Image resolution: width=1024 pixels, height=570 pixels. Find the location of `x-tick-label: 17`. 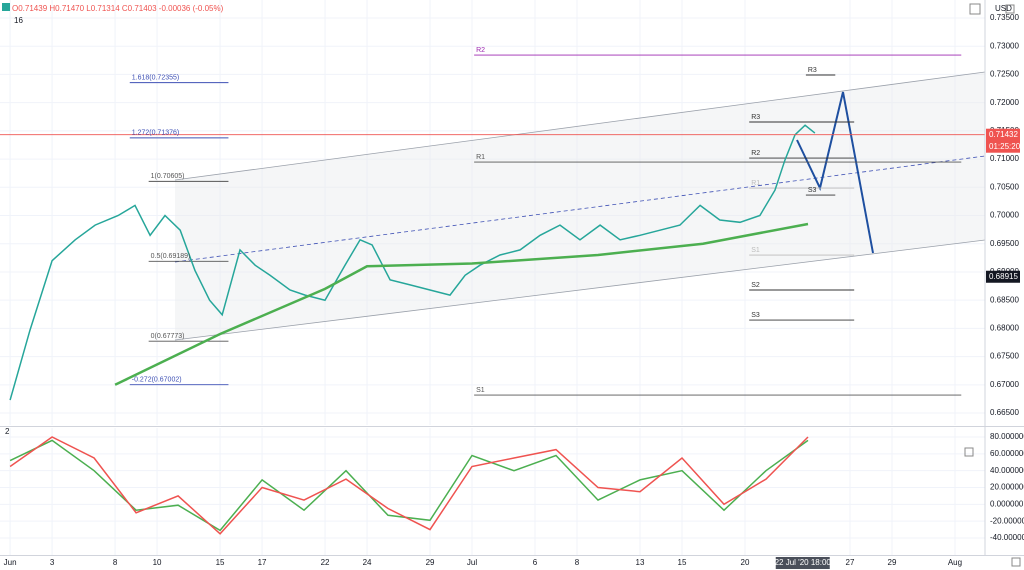

x-tick-label: 17 is located at coordinates (262, 562).